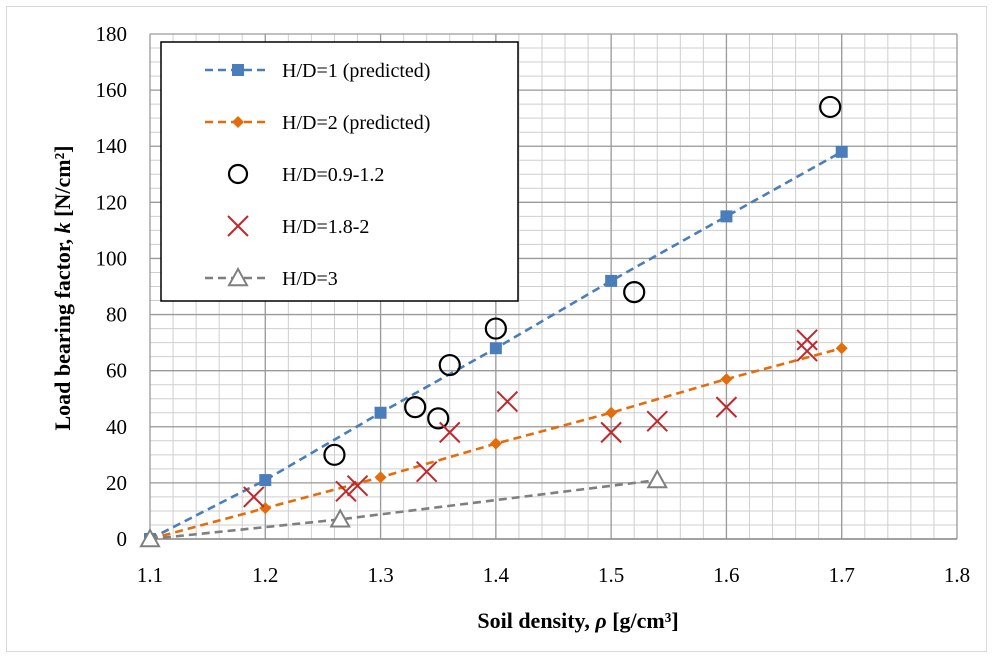 The height and width of the screenshot is (660, 995). I want to click on legend-entry: H/D=0.9-1.2, so click(305, 174).